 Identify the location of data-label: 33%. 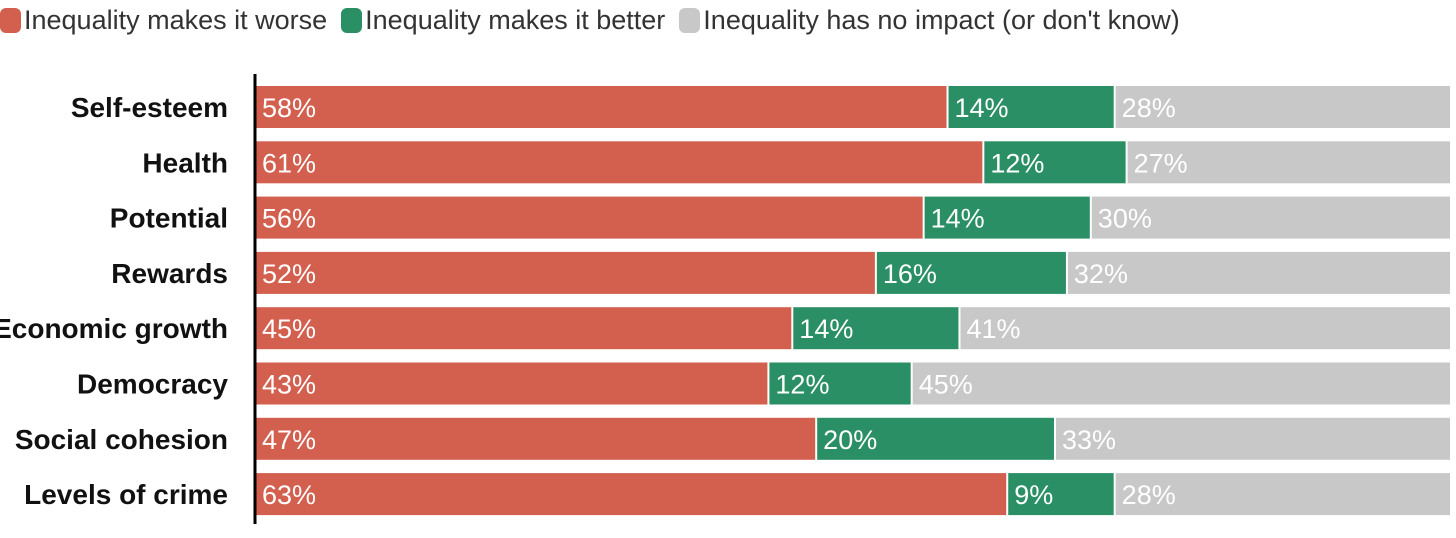
(1089, 440).